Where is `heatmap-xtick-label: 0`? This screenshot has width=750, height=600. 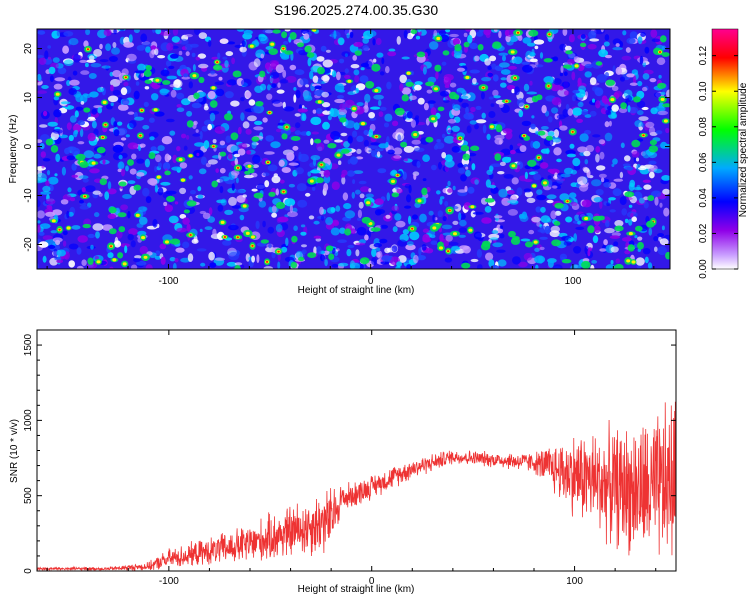
heatmap-xtick-label: 0 is located at coordinates (371, 281).